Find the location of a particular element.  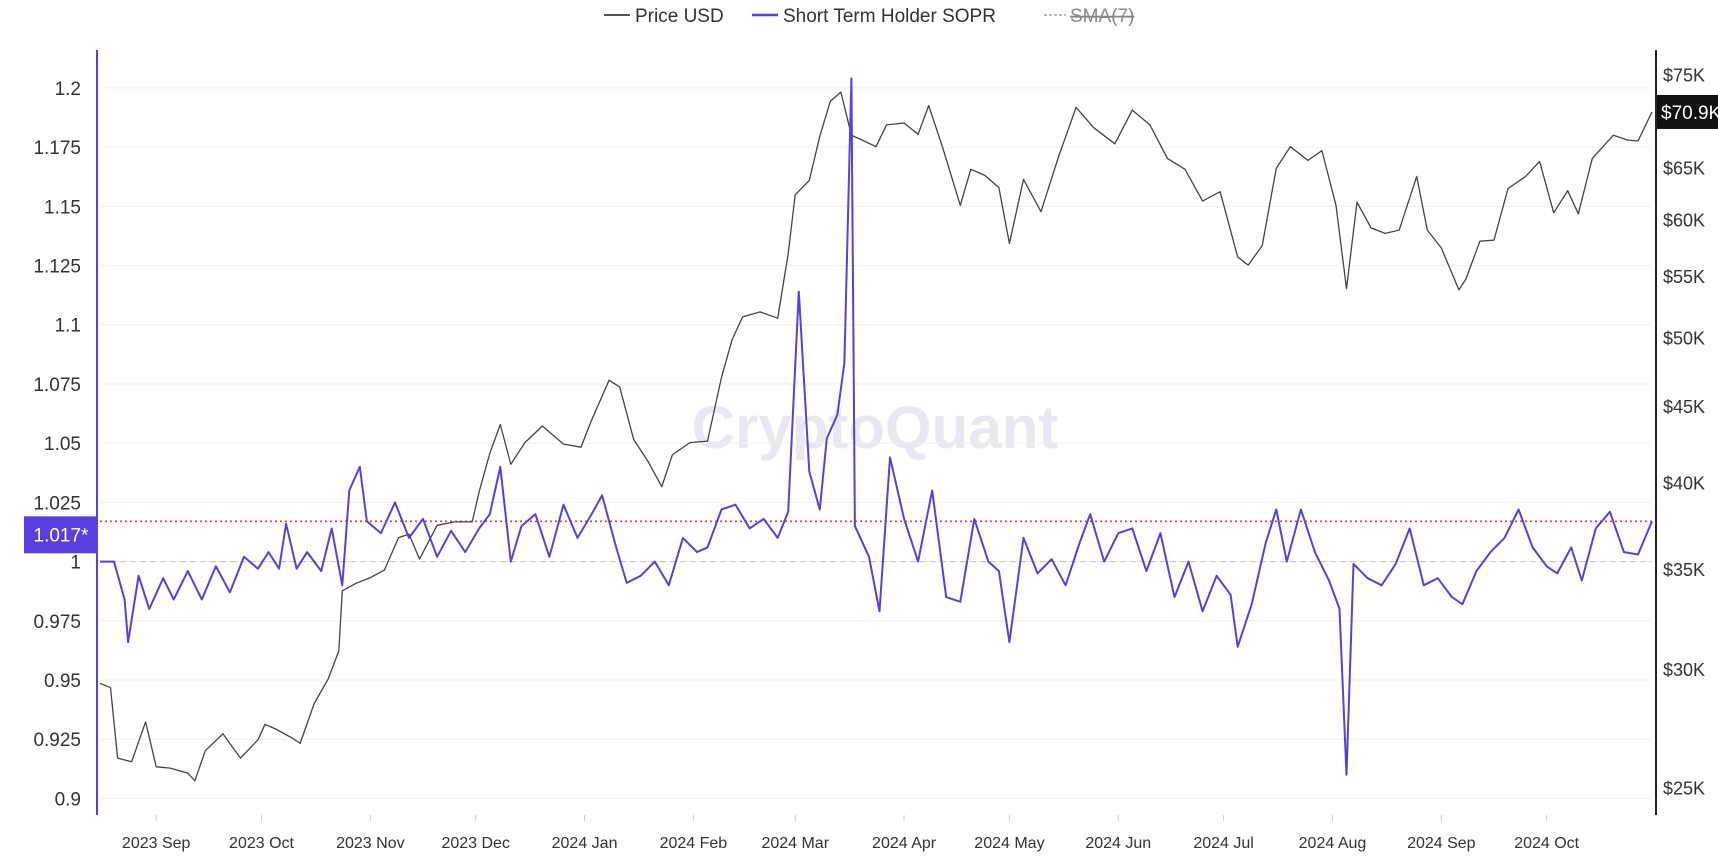

right-tick-label: $45K is located at coordinates (1684, 407).